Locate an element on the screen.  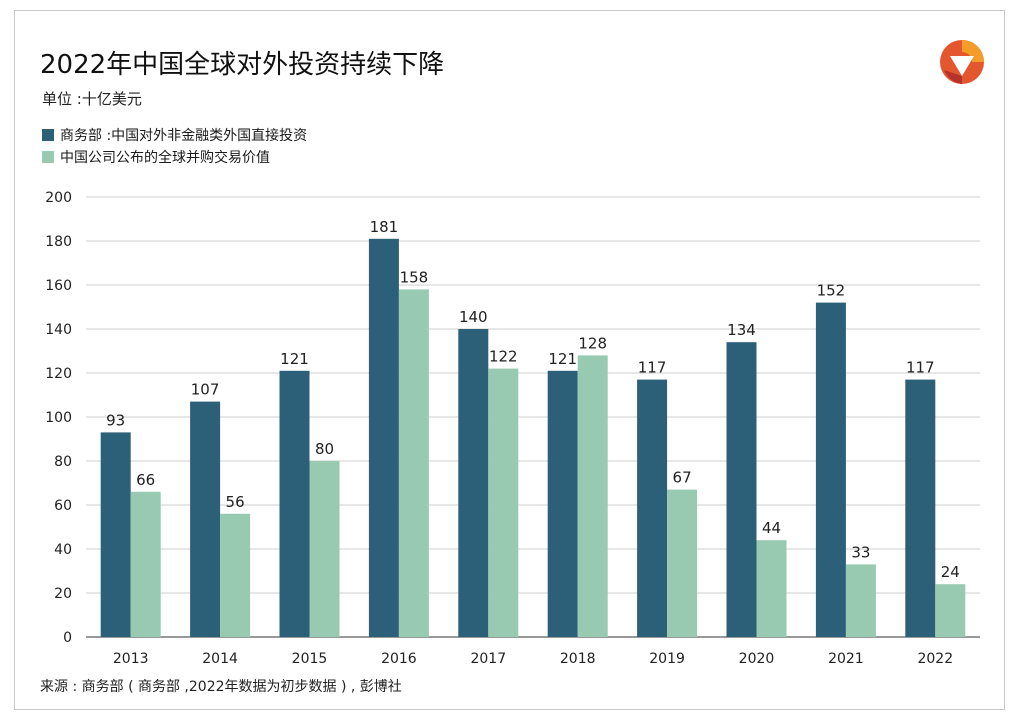
y-tick-label: 80 is located at coordinates (63, 462).